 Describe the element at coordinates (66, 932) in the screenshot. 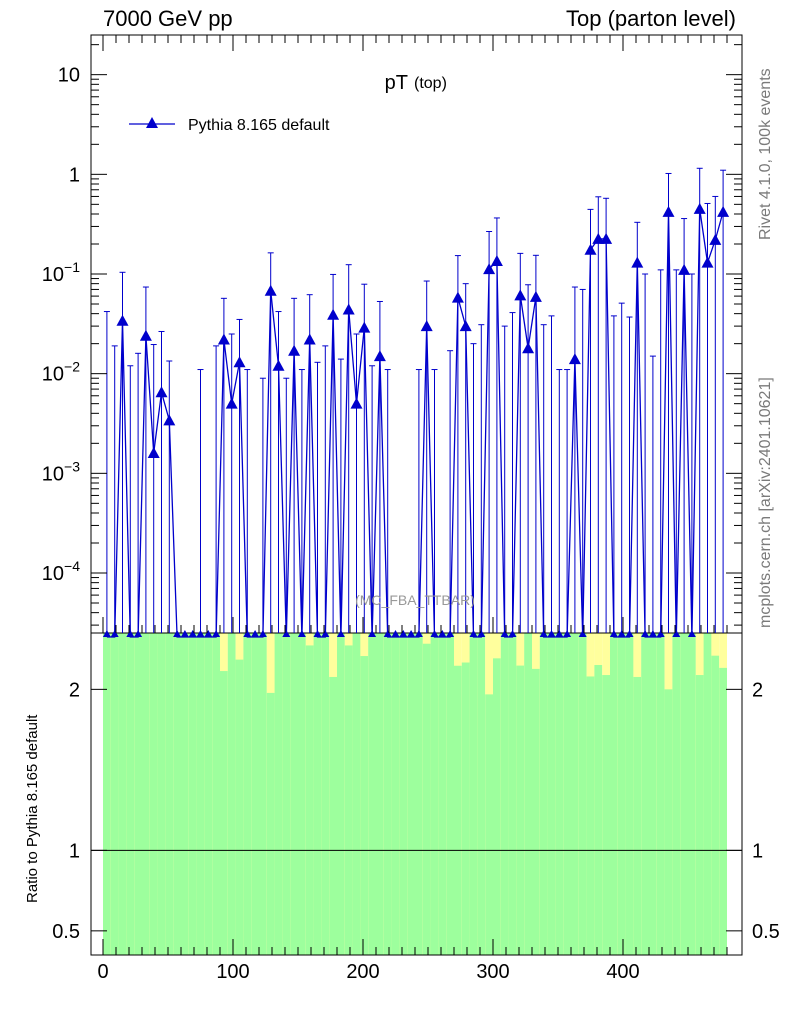

I see `ratio-y-tick-label: 0.5` at that location.